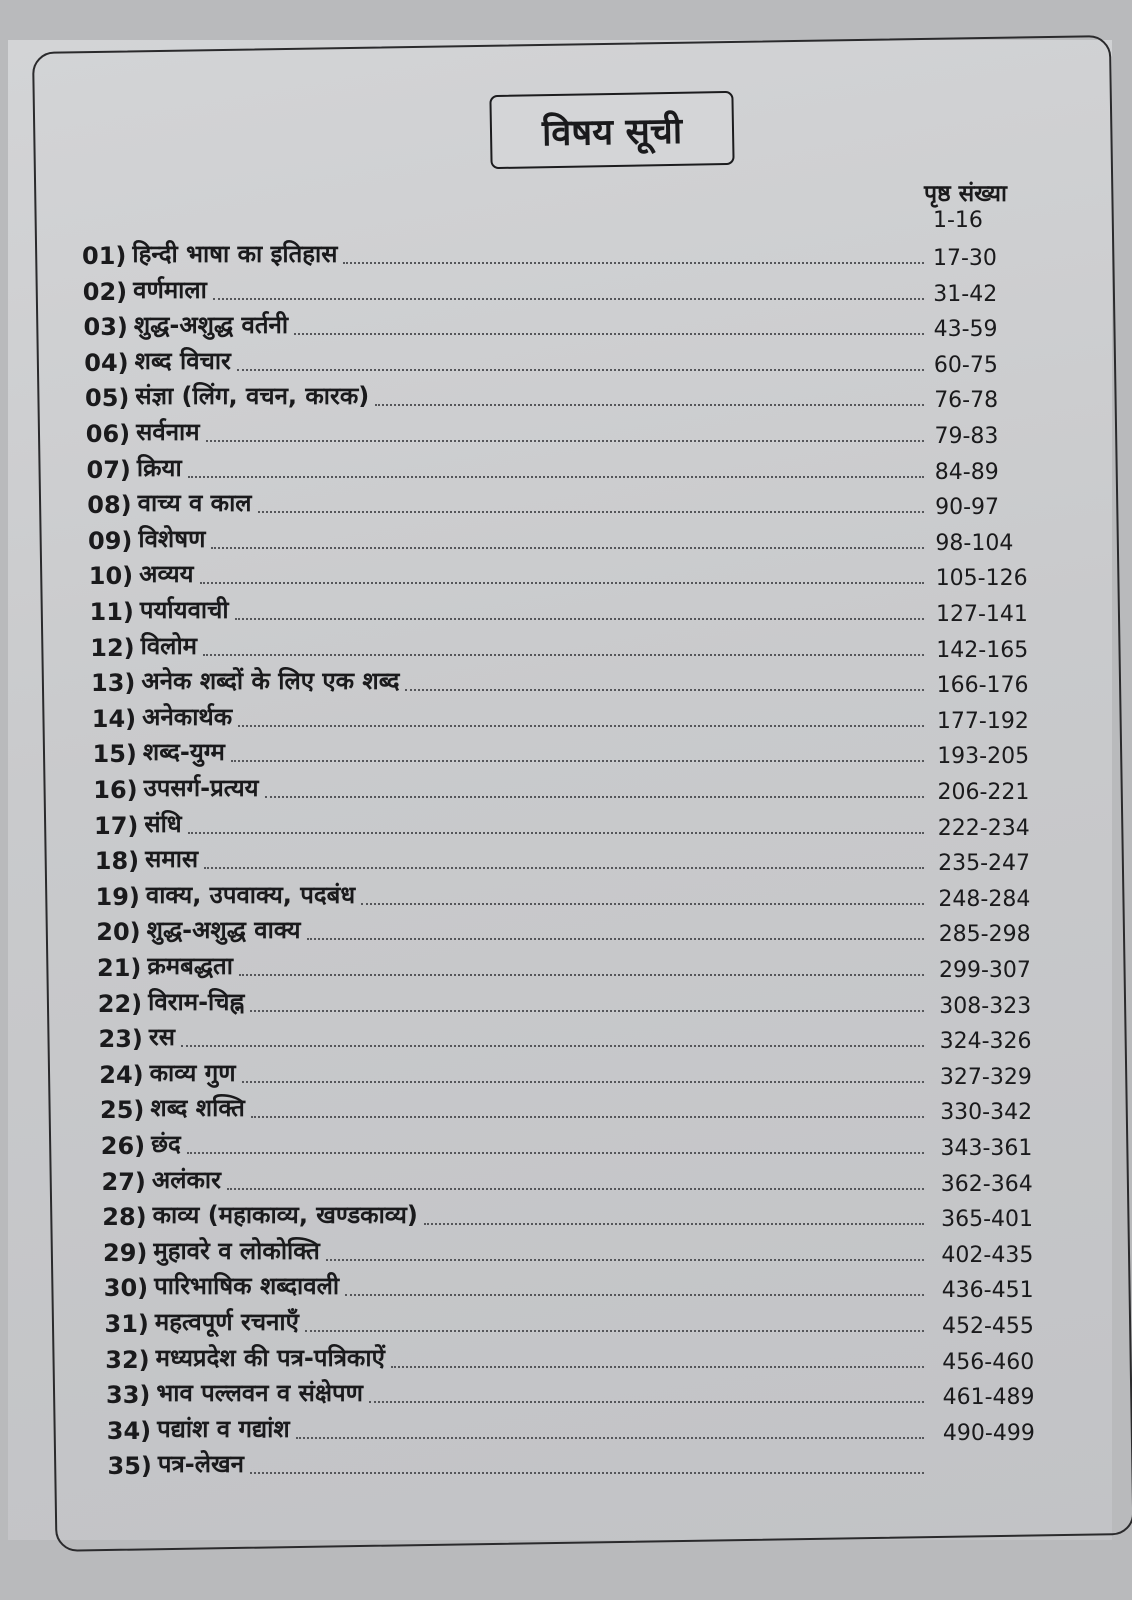  I want to click on entry-title: छंद, so click(166, 1144).